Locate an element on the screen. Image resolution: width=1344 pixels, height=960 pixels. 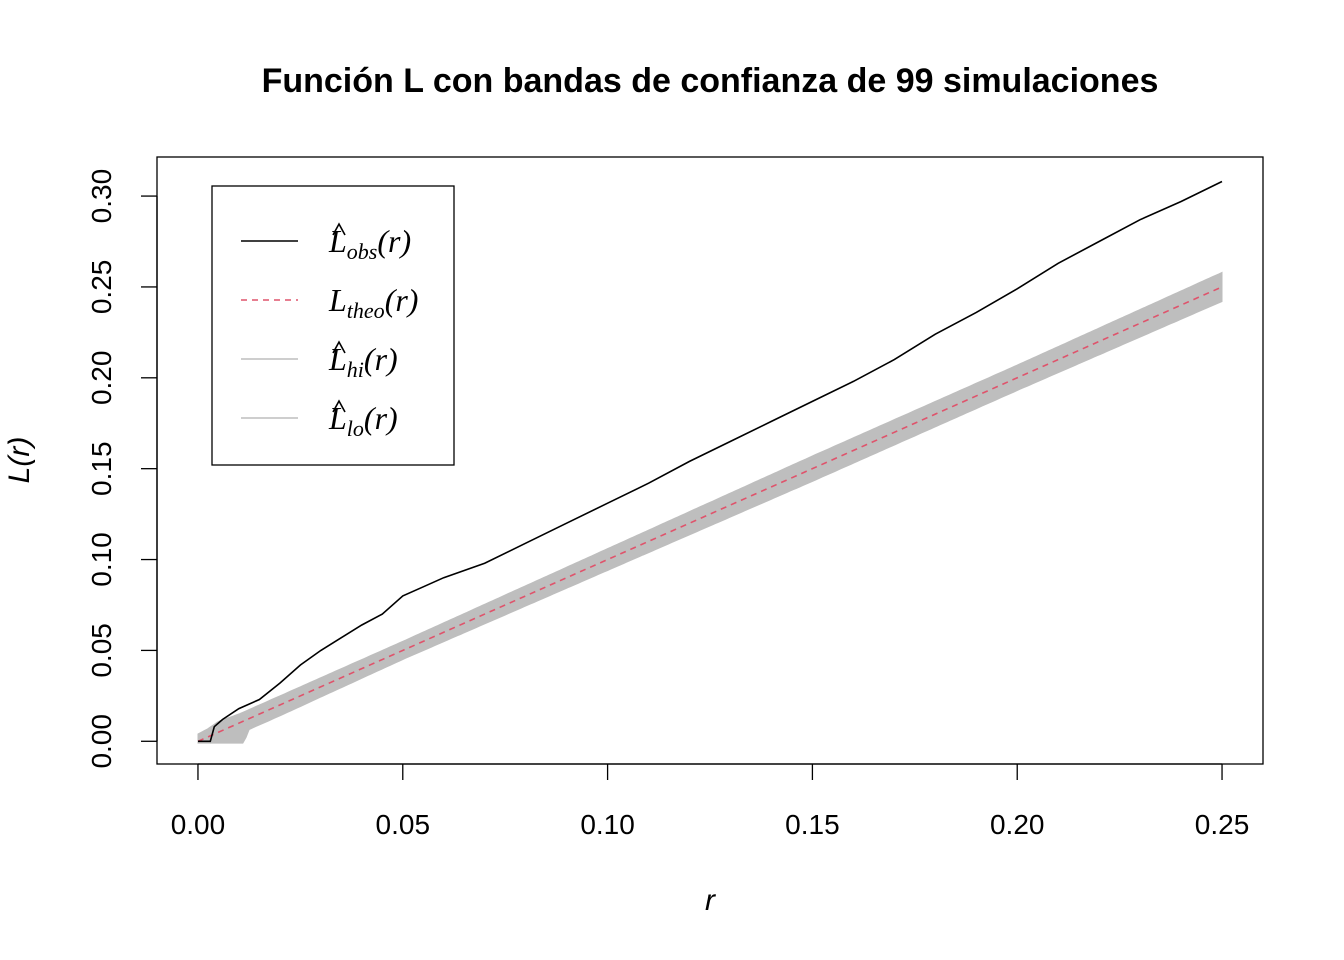
y-axis-label: L(r) is located at coordinates (19, 460).